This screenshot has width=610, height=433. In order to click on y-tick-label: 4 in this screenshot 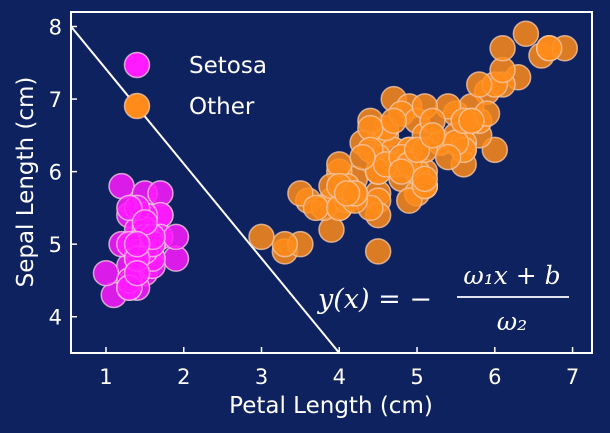, I will do `click(55, 318)`.